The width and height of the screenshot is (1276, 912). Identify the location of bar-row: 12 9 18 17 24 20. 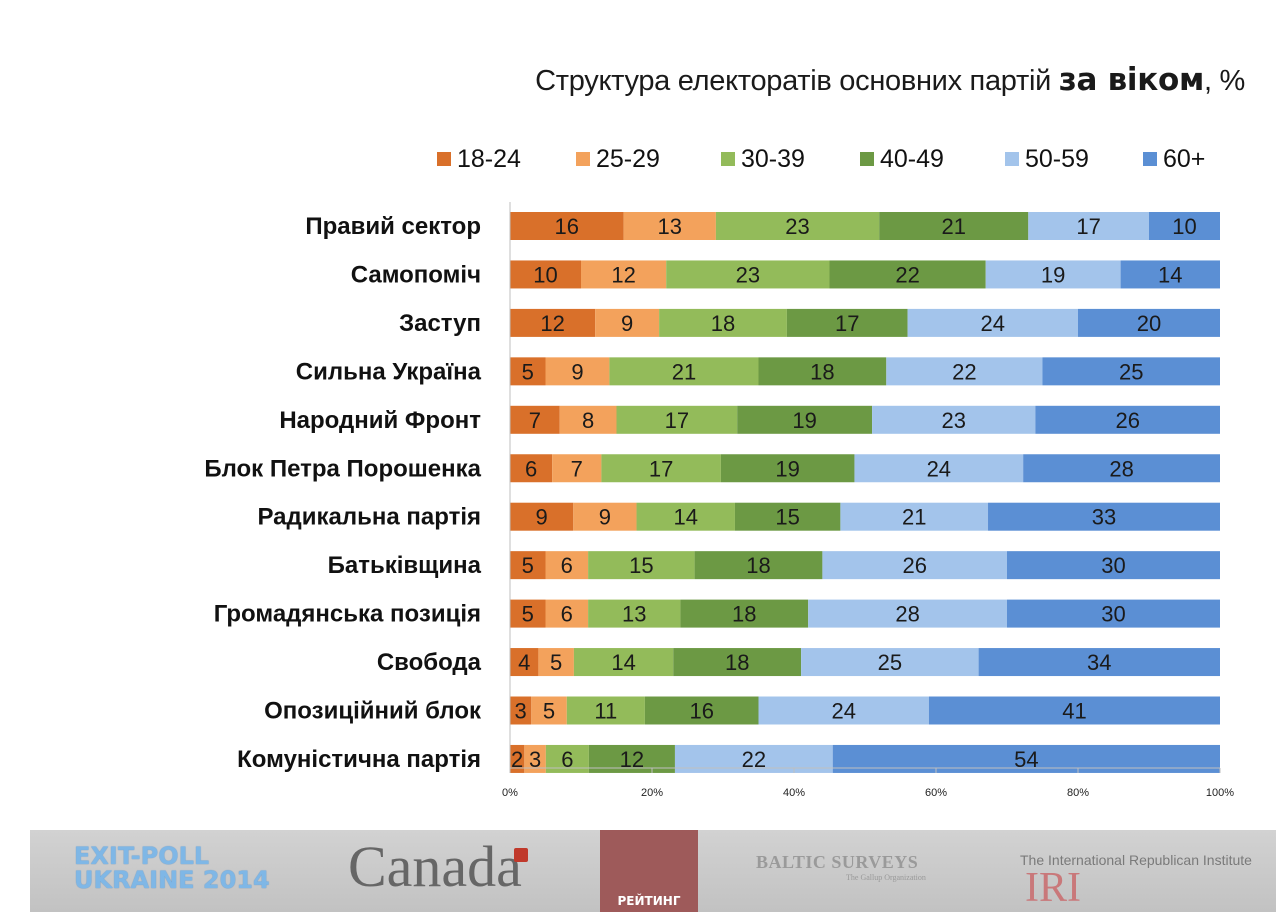
(865, 322).